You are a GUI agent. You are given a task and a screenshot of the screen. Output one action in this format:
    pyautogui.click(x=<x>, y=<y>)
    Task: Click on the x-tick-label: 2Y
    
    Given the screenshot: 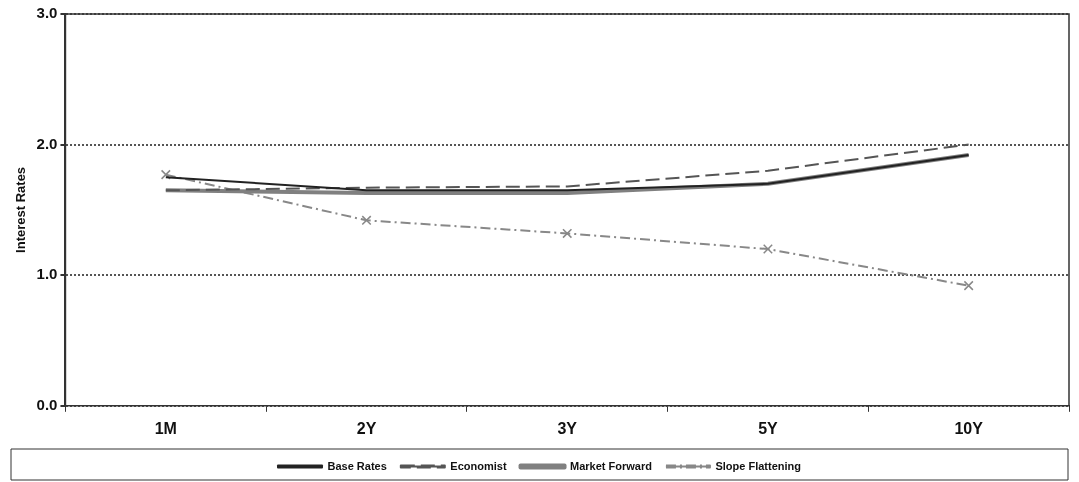 What is the action you would take?
    pyautogui.click(x=366, y=428)
    